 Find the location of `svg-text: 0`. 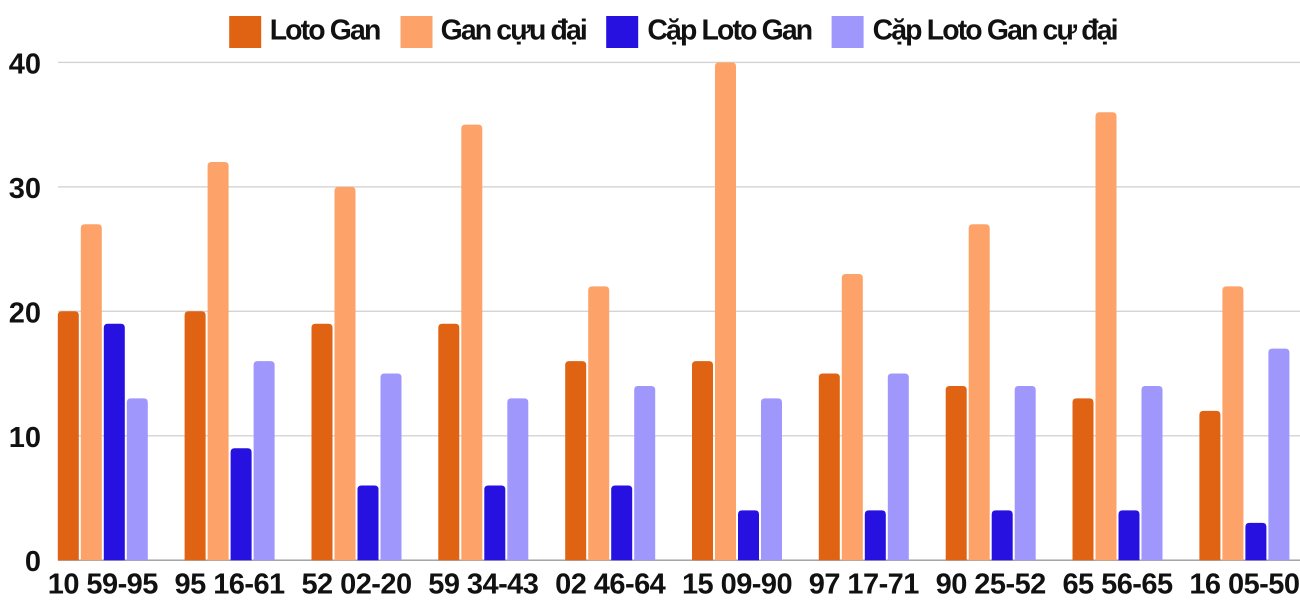

svg-text: 0 is located at coordinates (33, 562).